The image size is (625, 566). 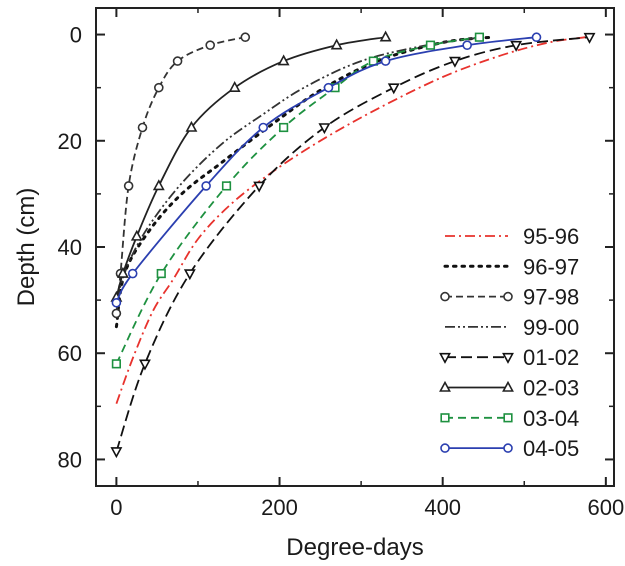 What do you see at coordinates (70, 353) in the screenshot?
I see `y-tick-label: 60` at bounding box center [70, 353].